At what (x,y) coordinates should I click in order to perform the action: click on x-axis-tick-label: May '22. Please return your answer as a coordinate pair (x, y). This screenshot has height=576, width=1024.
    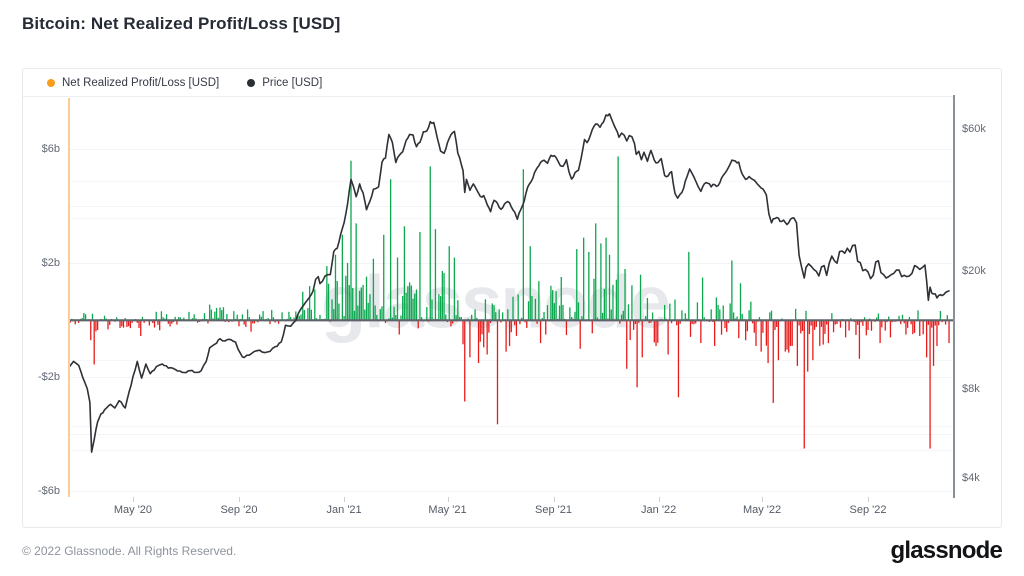
    Looking at the image, I should click on (762, 510).